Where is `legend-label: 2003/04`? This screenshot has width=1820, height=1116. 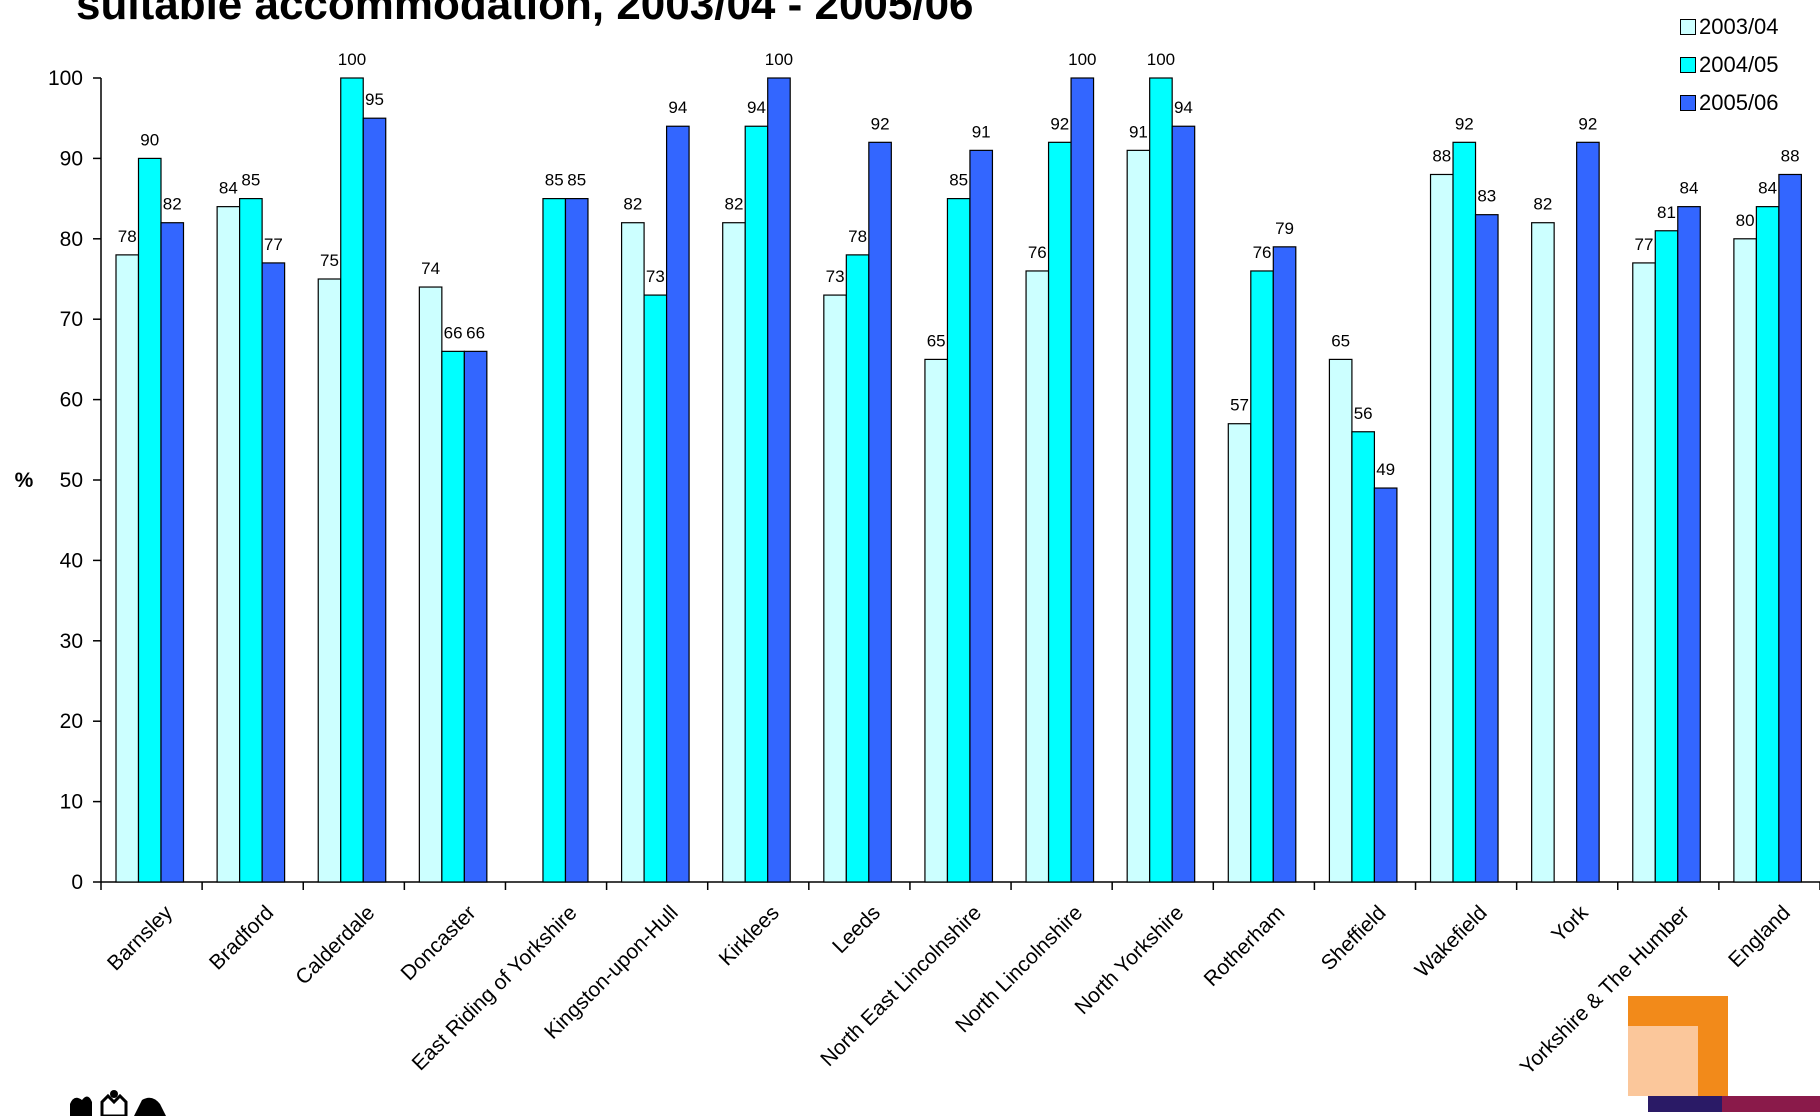
legend-label: 2003/04 is located at coordinates (1739, 26).